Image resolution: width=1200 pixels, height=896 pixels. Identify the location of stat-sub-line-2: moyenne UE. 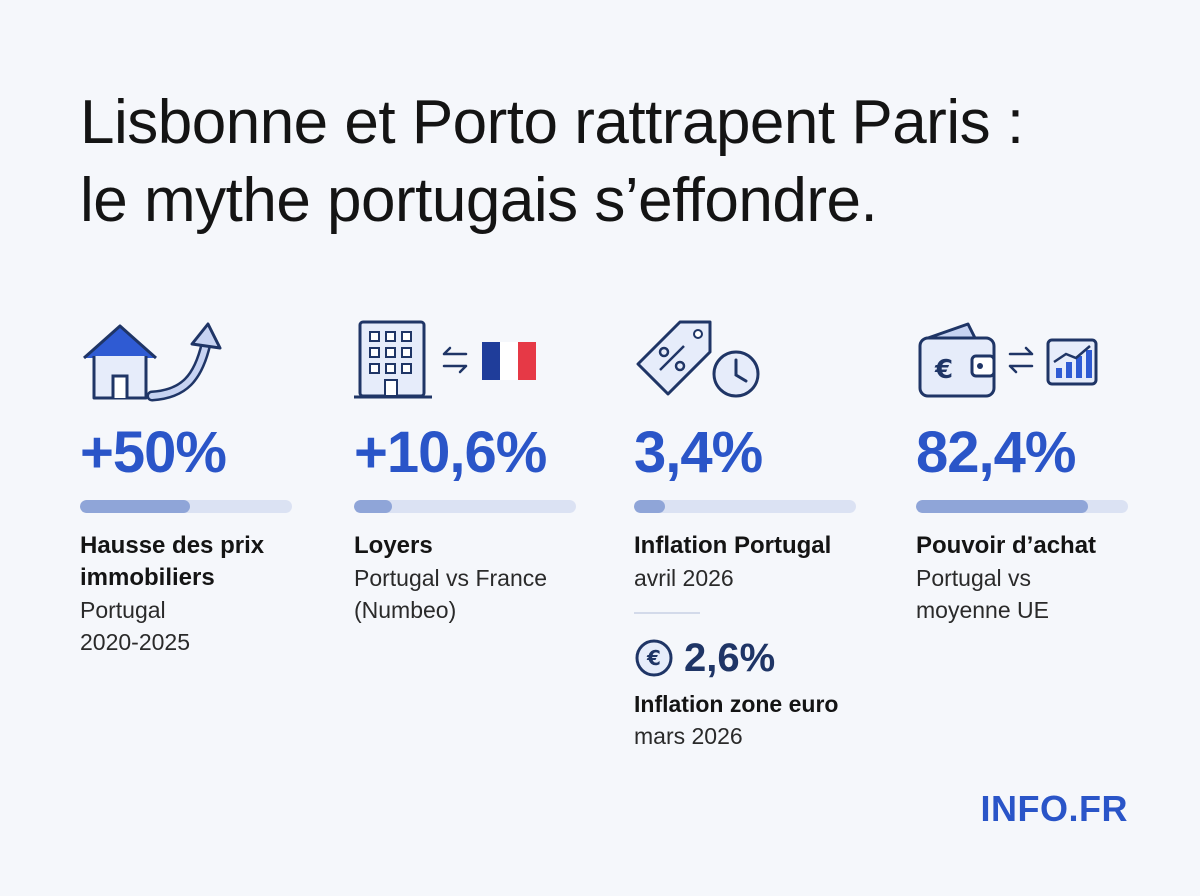
(982, 610).